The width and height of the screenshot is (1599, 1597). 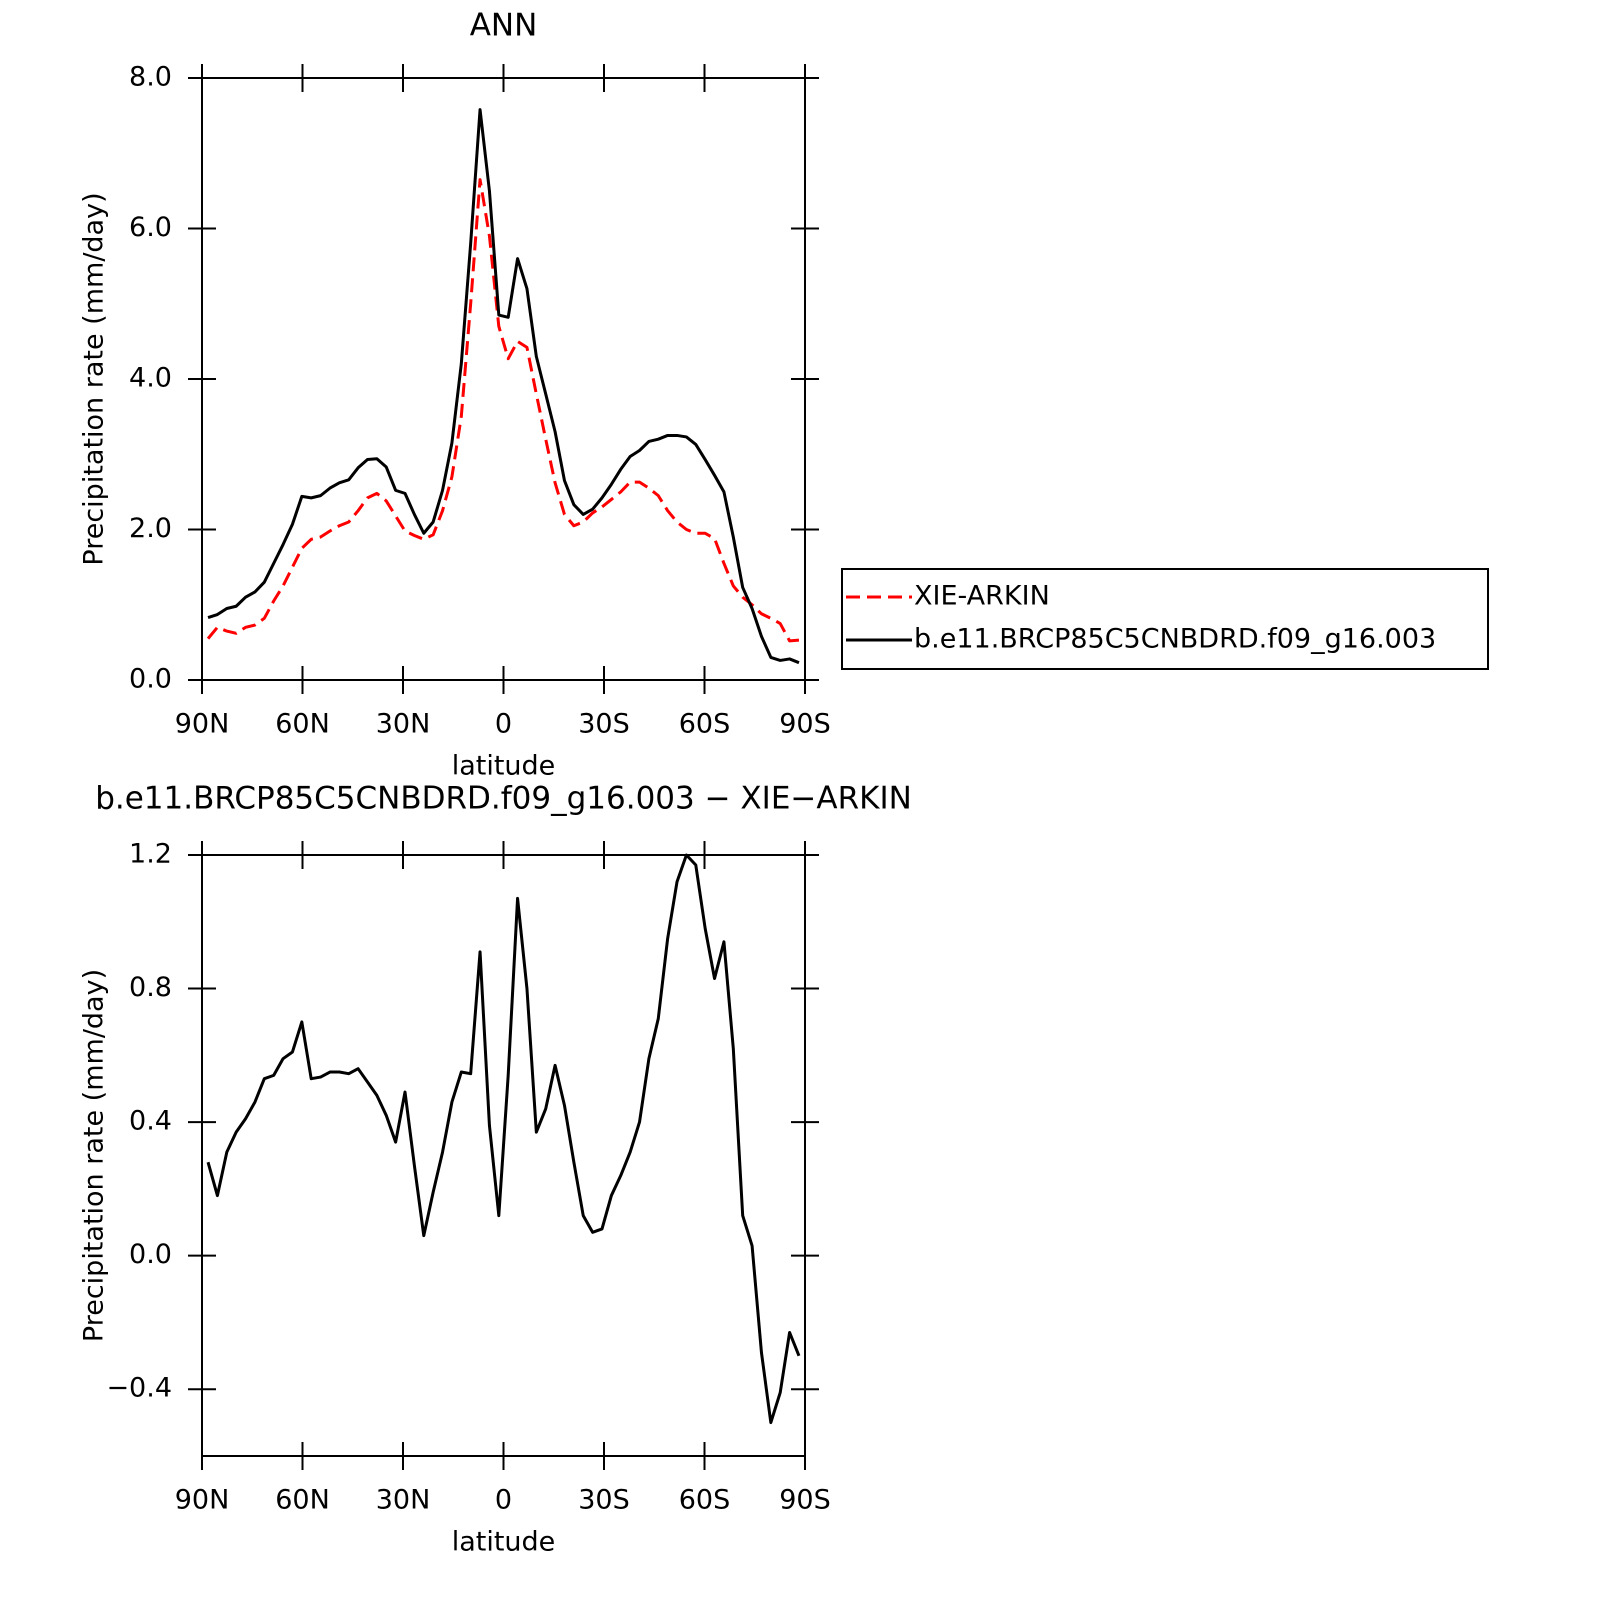 What do you see at coordinates (139, 1388) in the screenshot?
I see `y-tick-label: −0.4` at bounding box center [139, 1388].